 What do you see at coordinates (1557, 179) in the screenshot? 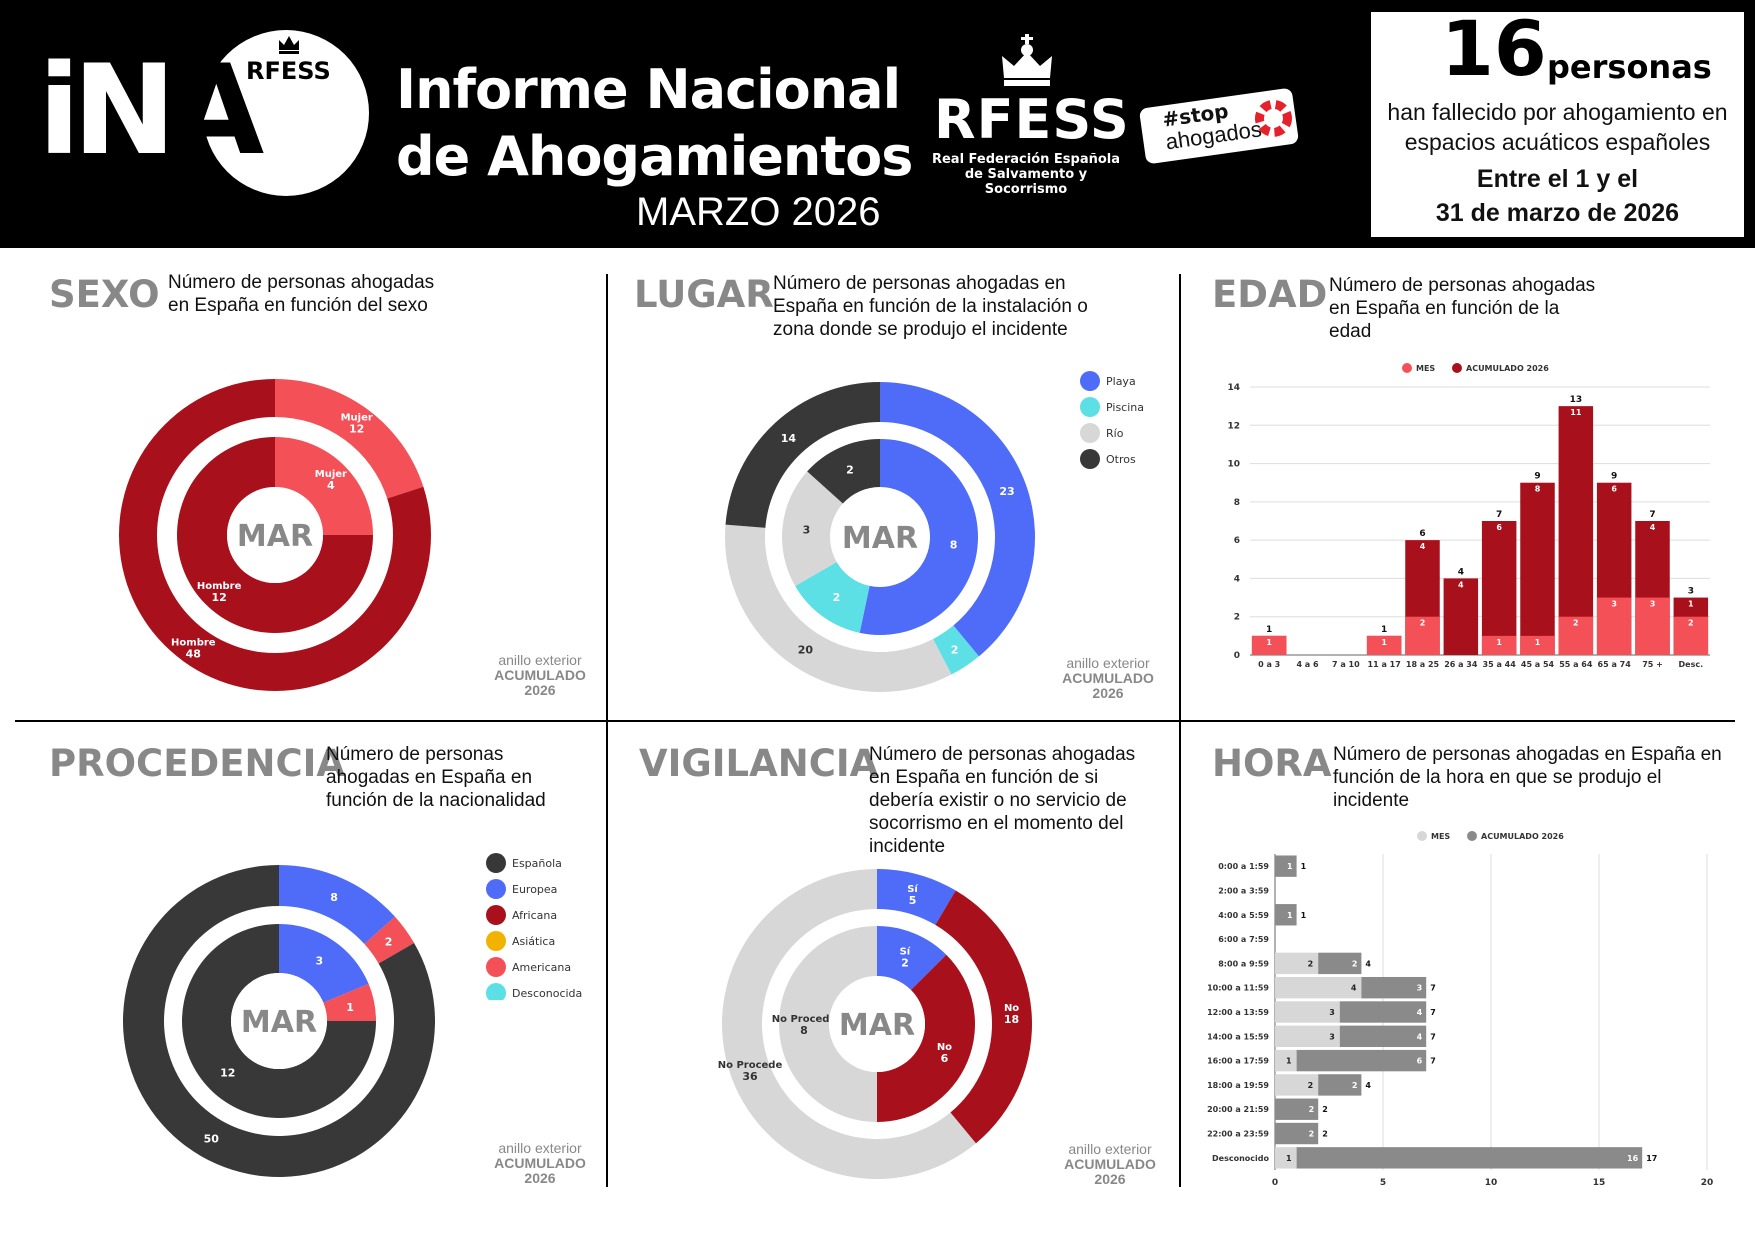
I see `summary-date-line1: Entre el 1 y el` at bounding box center [1557, 179].